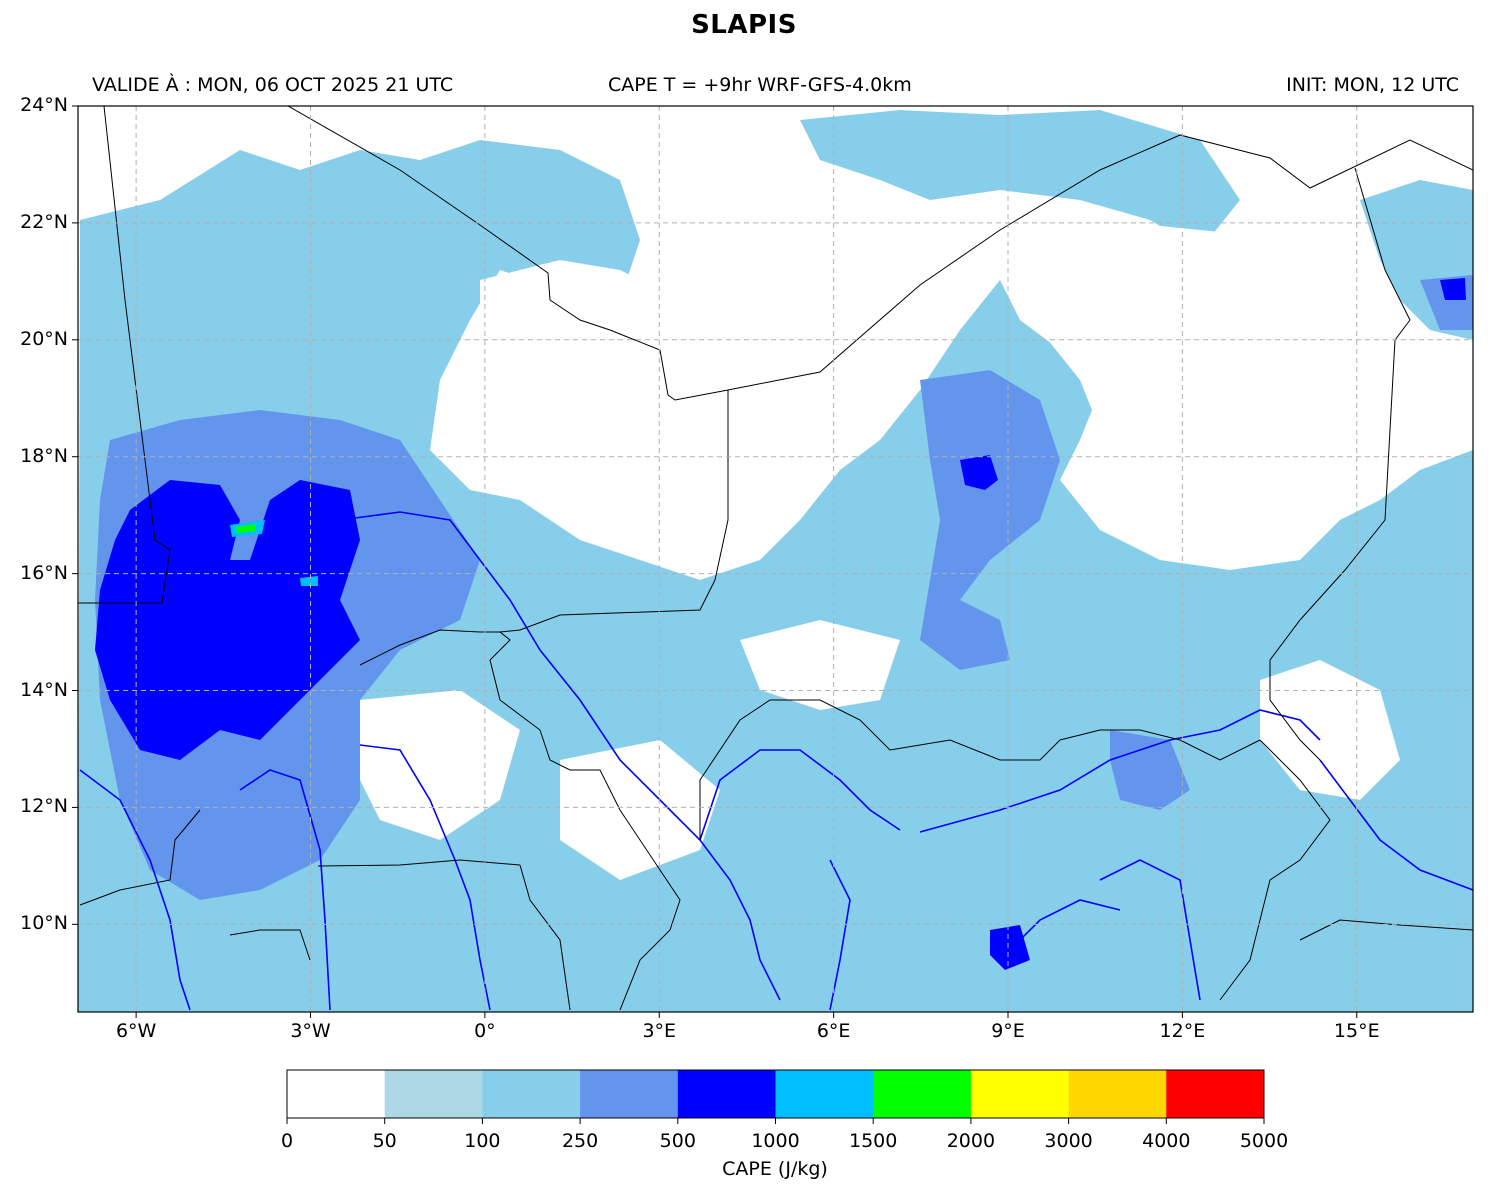 The image size is (1488, 1197). I want to click on cape-region-strong-central, so click(979, 472).